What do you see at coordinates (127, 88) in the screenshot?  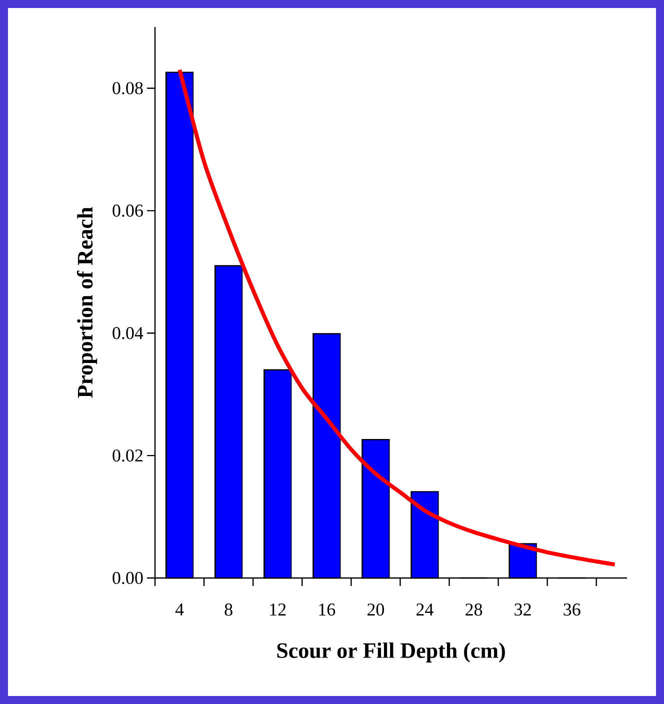 I see `y-tick-label: 0.08` at bounding box center [127, 88].